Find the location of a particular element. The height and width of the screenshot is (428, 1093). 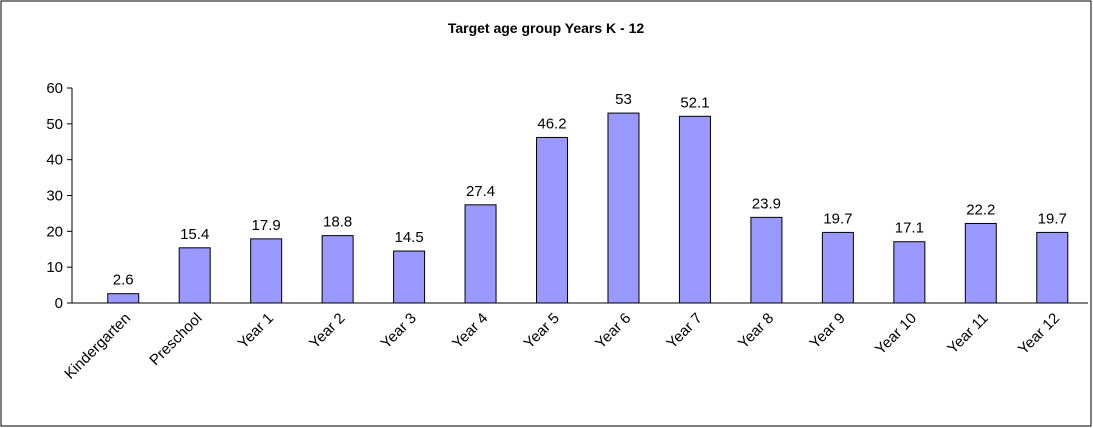

data-label: 15.4 is located at coordinates (194, 234).